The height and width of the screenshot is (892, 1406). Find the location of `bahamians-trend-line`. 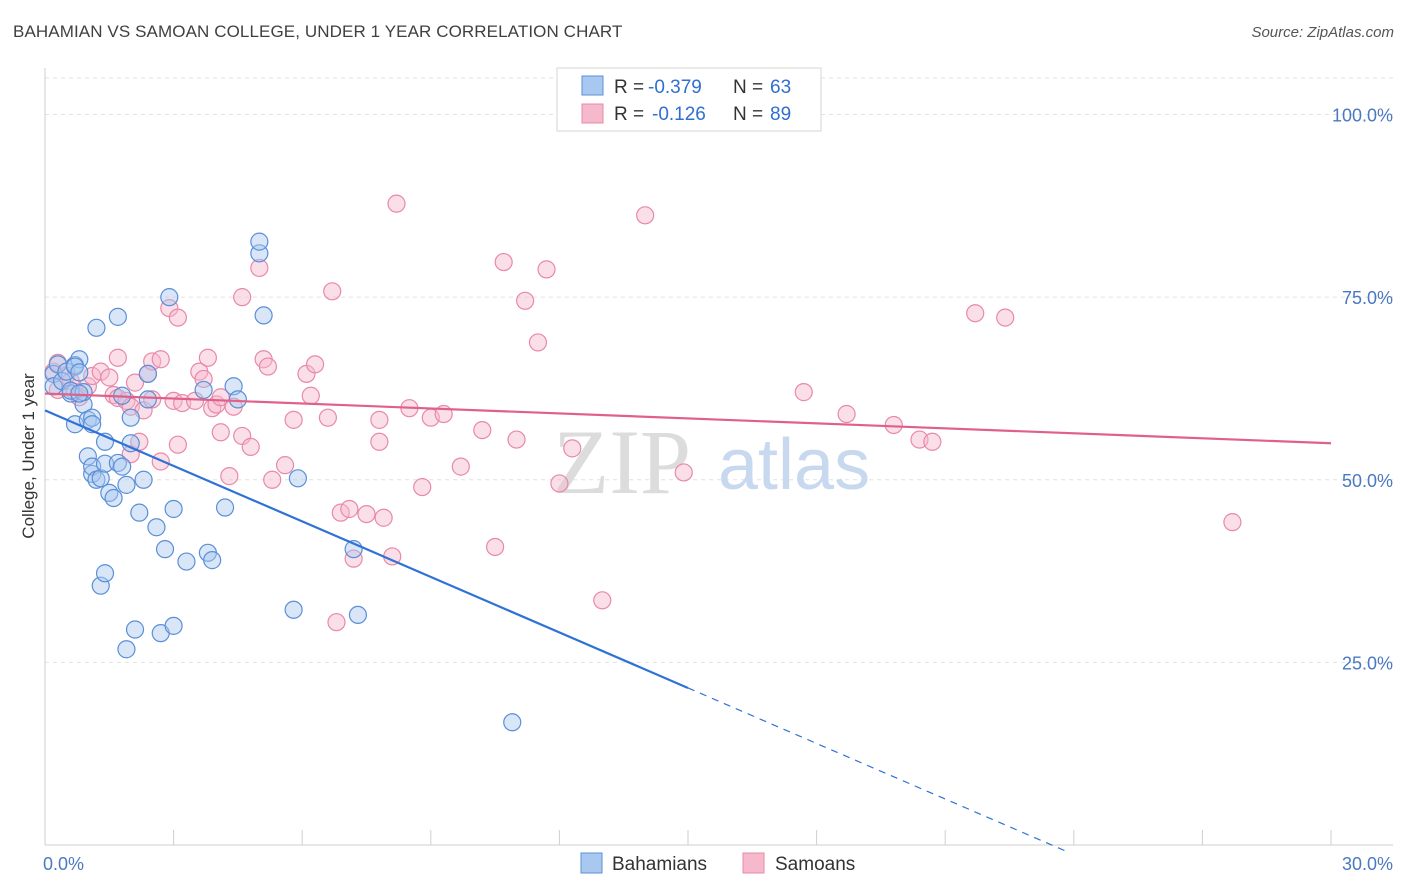

bahamians-trend-line is located at coordinates (366, 549).